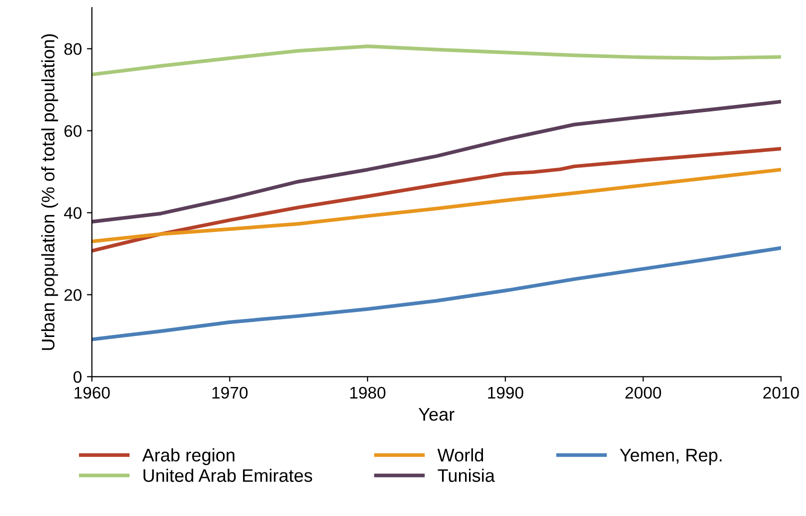  Describe the element at coordinates (368, 392) in the screenshot. I see `x-tick-label: 1980` at that location.